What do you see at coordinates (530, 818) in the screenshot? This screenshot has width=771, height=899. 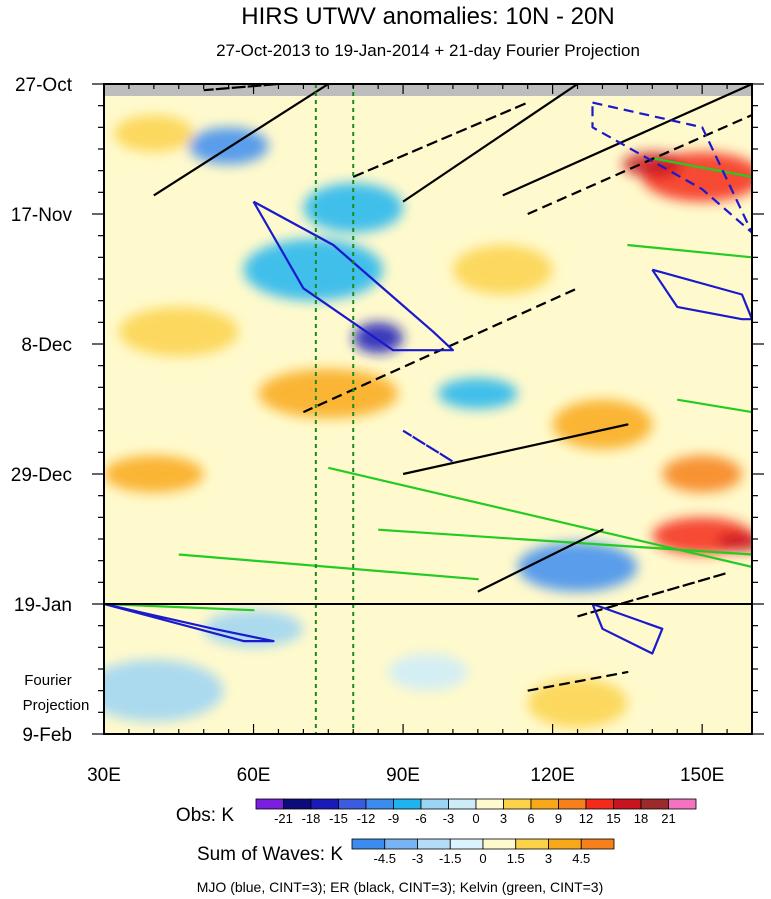 I see `obs-level-9: 6` at bounding box center [530, 818].